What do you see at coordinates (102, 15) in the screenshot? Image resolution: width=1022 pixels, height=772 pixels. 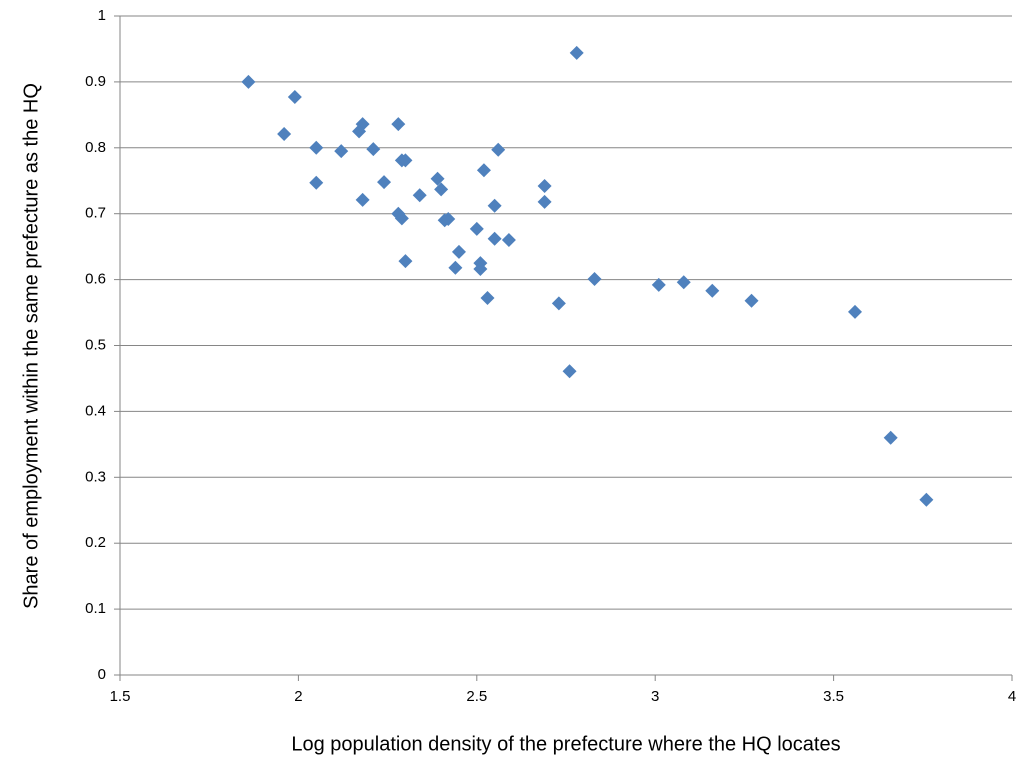 I see `y-tick-label: 1` at bounding box center [102, 15].